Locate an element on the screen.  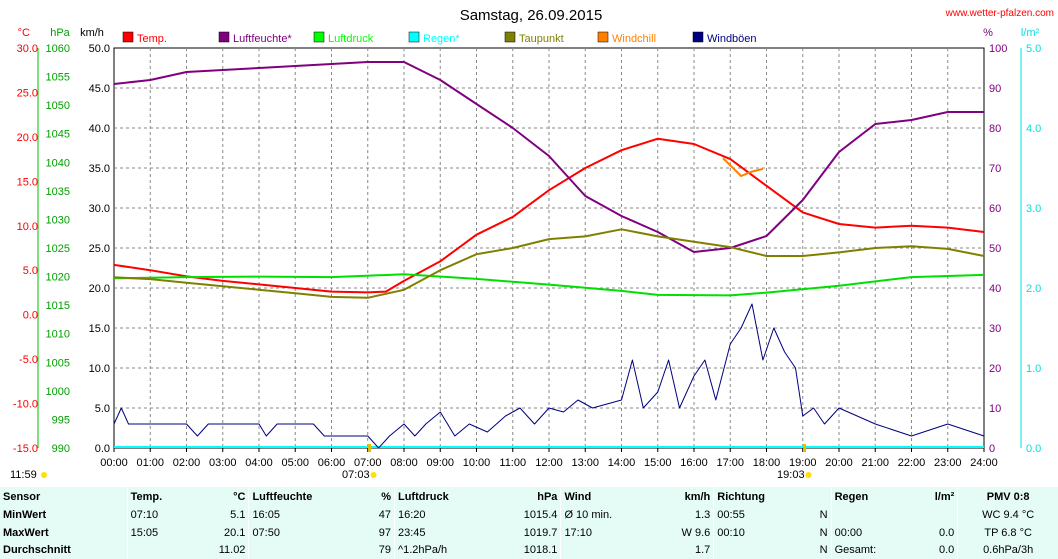
humidity-tick-label: 30 is located at coordinates (995, 329).